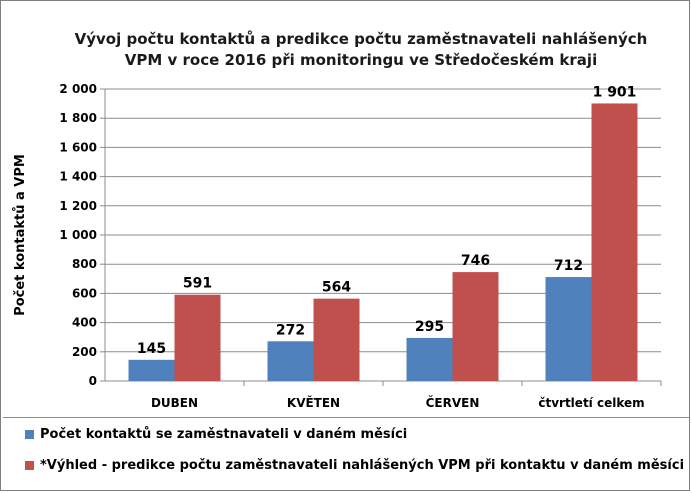 The height and width of the screenshot is (493, 692). What do you see at coordinates (453, 402) in the screenshot?
I see `x-category-label: ČERVEN` at bounding box center [453, 402].